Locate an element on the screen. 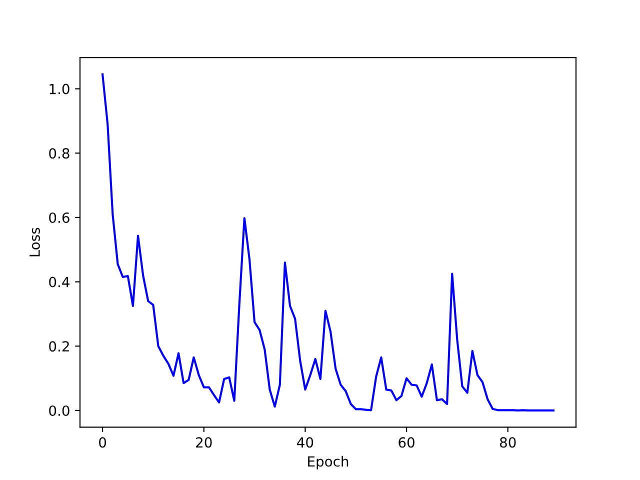 This screenshot has height=480, width=640. y-tick-label: 0.0 is located at coordinates (59, 410).